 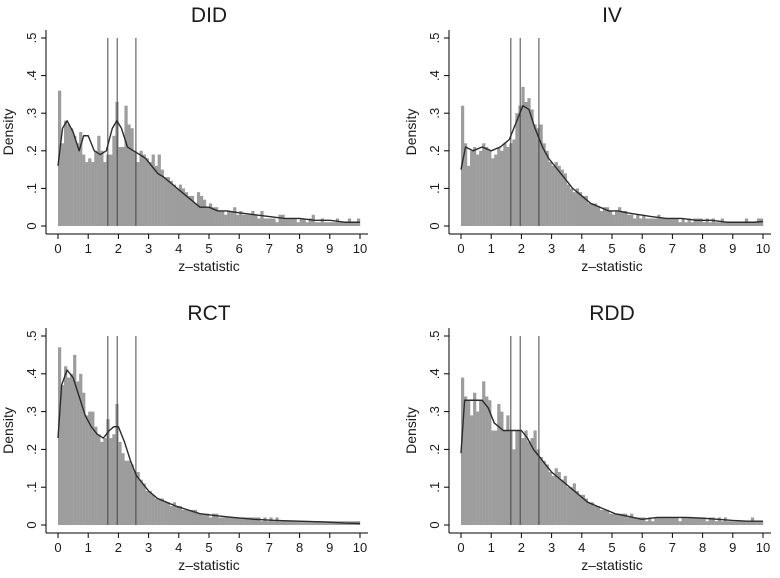 What do you see at coordinates (299, 547) in the screenshot?
I see `x-tick-label: 8` at bounding box center [299, 547].